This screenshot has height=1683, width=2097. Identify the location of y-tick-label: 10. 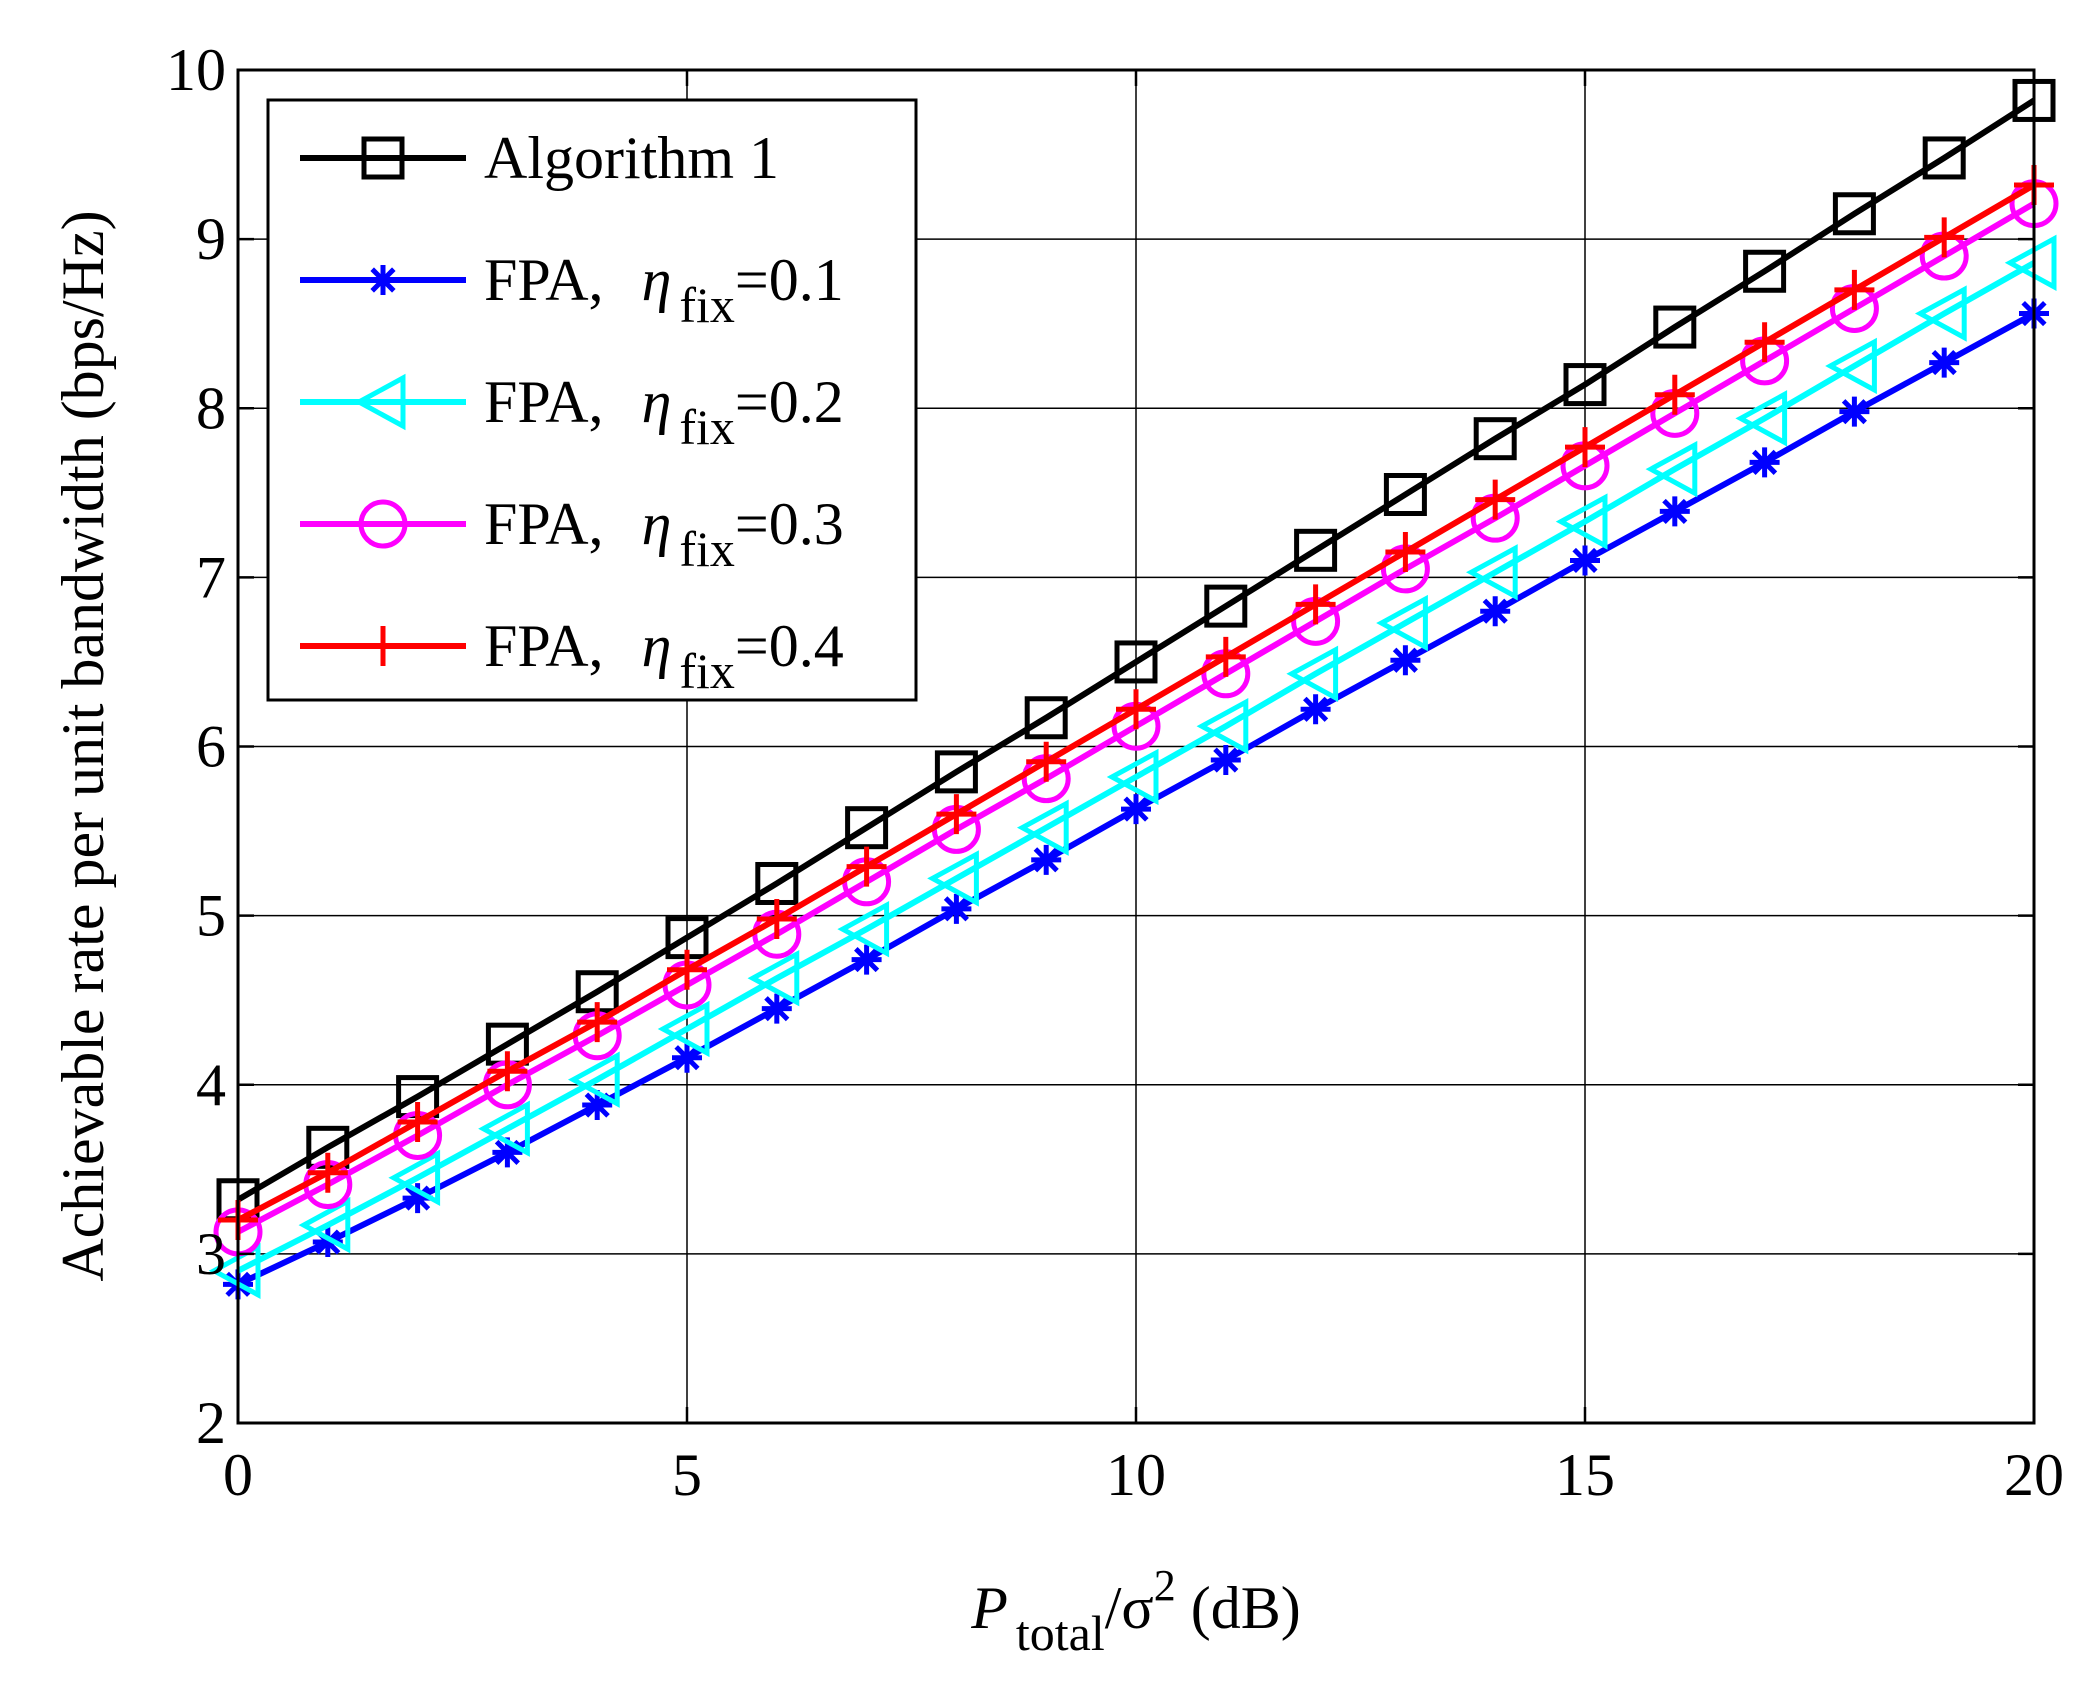
(196, 70).